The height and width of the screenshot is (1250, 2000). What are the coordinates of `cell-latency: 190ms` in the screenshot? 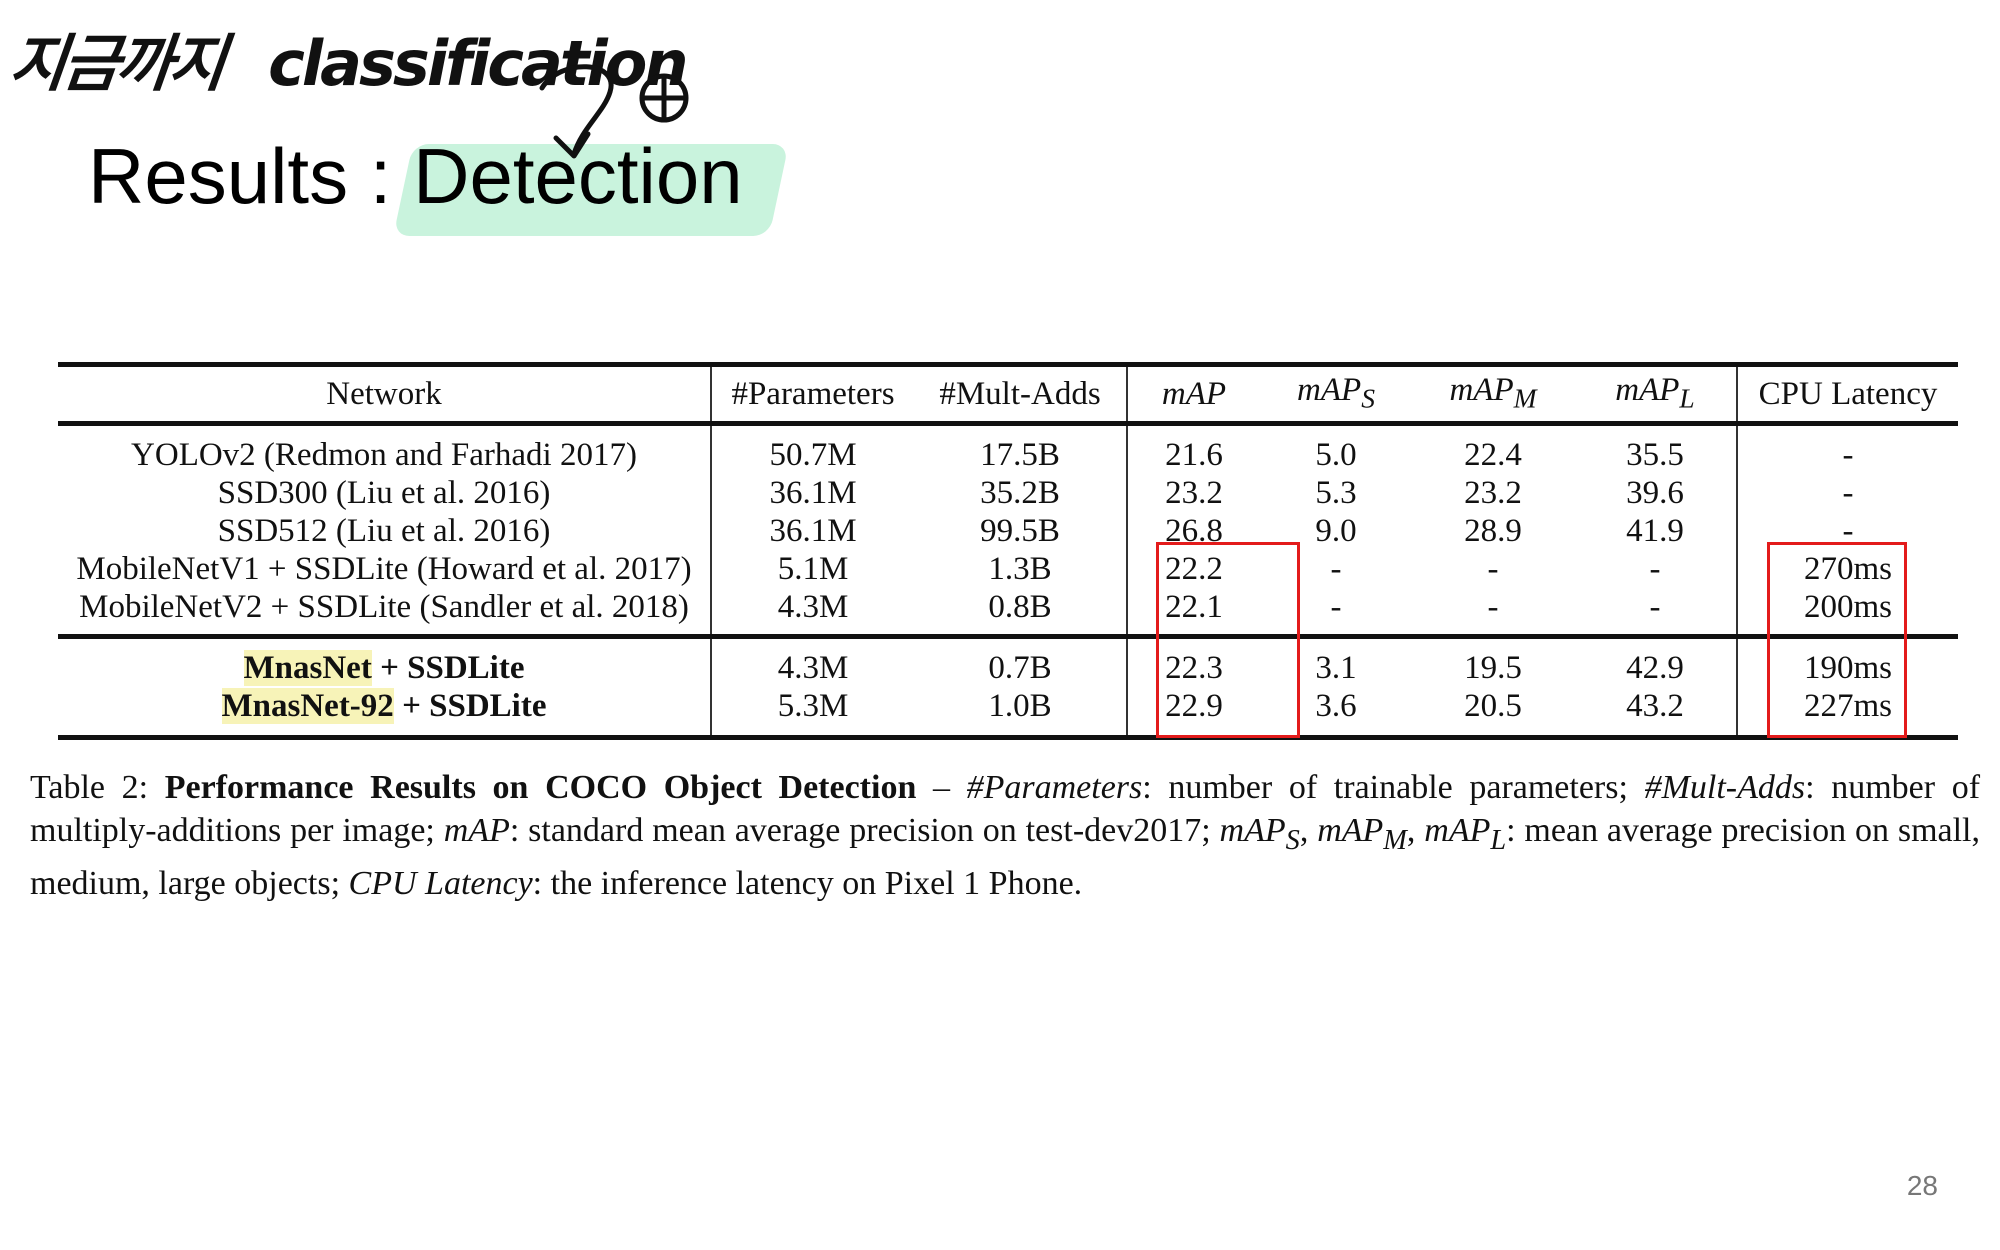 It's located at (1847, 660).